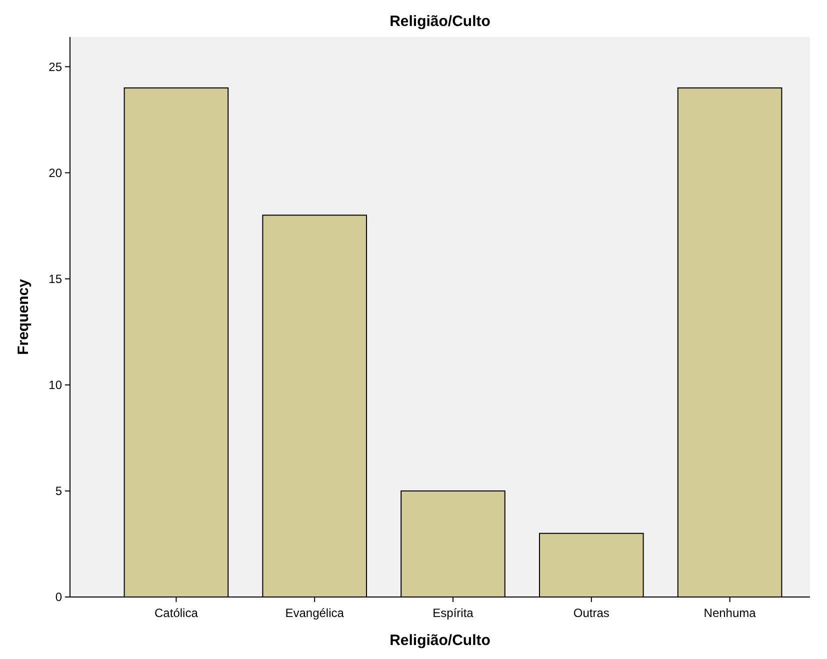 This screenshot has height=659, width=827. What do you see at coordinates (58, 491) in the screenshot?
I see `y-tick-label: 5` at bounding box center [58, 491].